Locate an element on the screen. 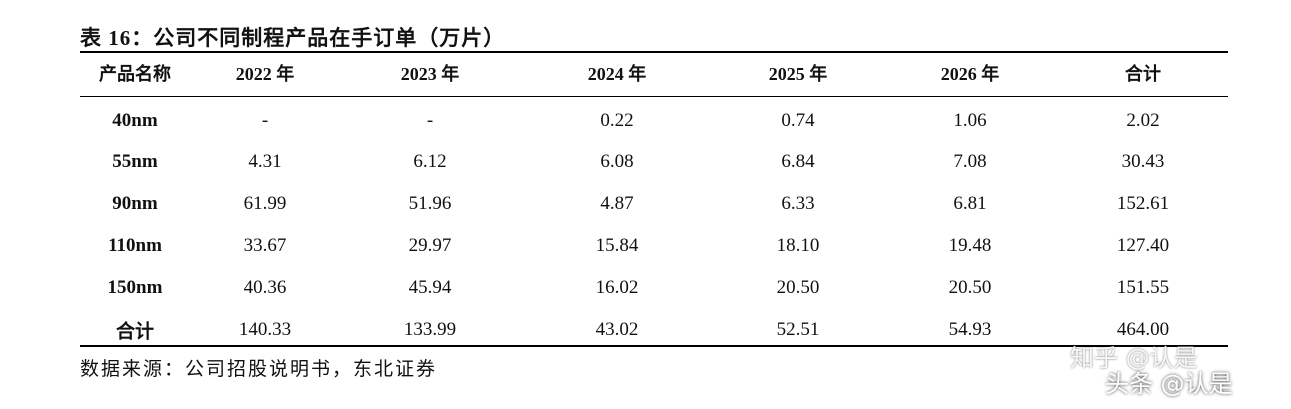 The width and height of the screenshot is (1291, 409). table-cell: 18.10 is located at coordinates (798, 245).